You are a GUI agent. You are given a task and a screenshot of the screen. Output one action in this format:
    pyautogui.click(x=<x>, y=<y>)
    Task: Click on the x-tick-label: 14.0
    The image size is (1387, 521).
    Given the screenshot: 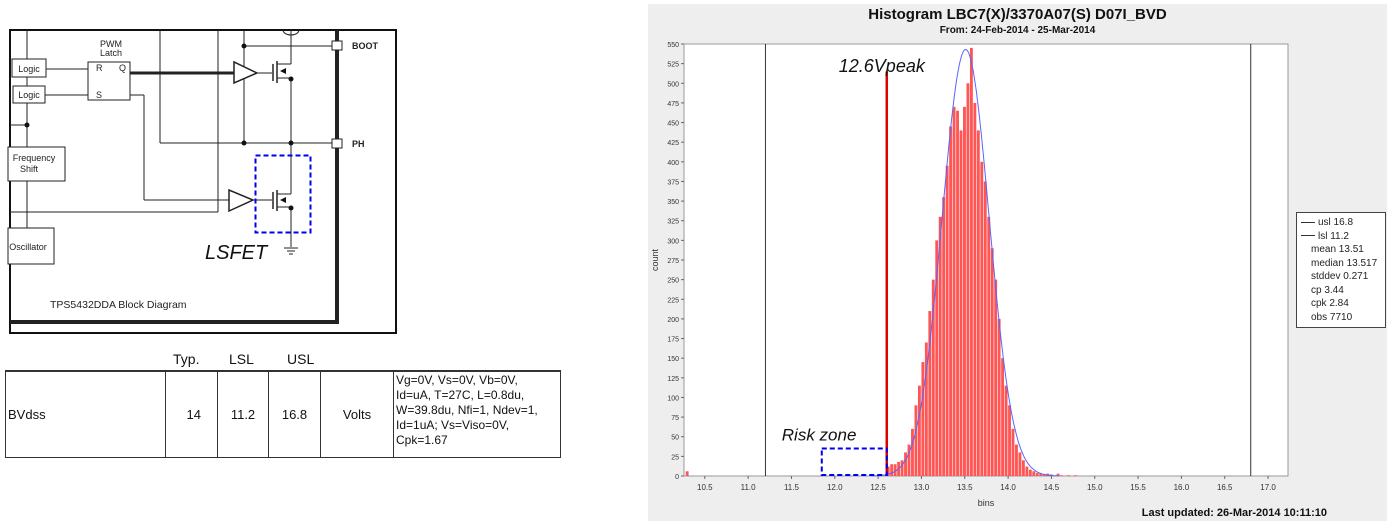 What is the action you would take?
    pyautogui.click(x=1008, y=487)
    